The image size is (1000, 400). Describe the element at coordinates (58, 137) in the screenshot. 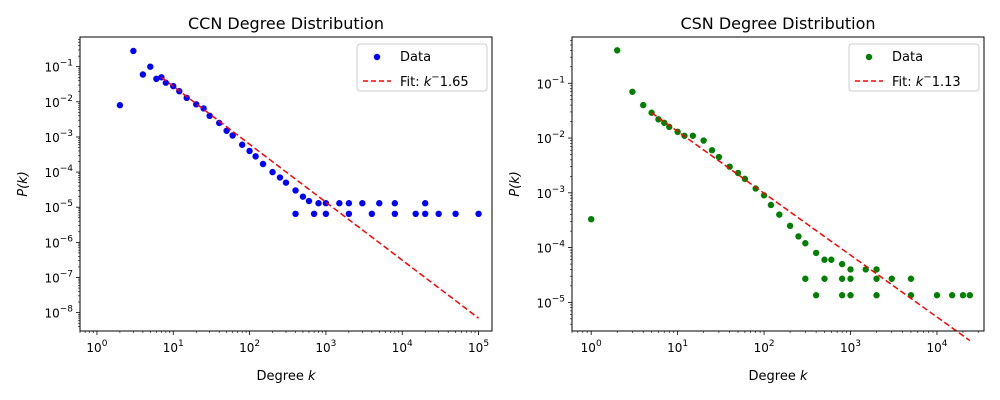

I see `y-tick-label: 10⁻³` at that location.